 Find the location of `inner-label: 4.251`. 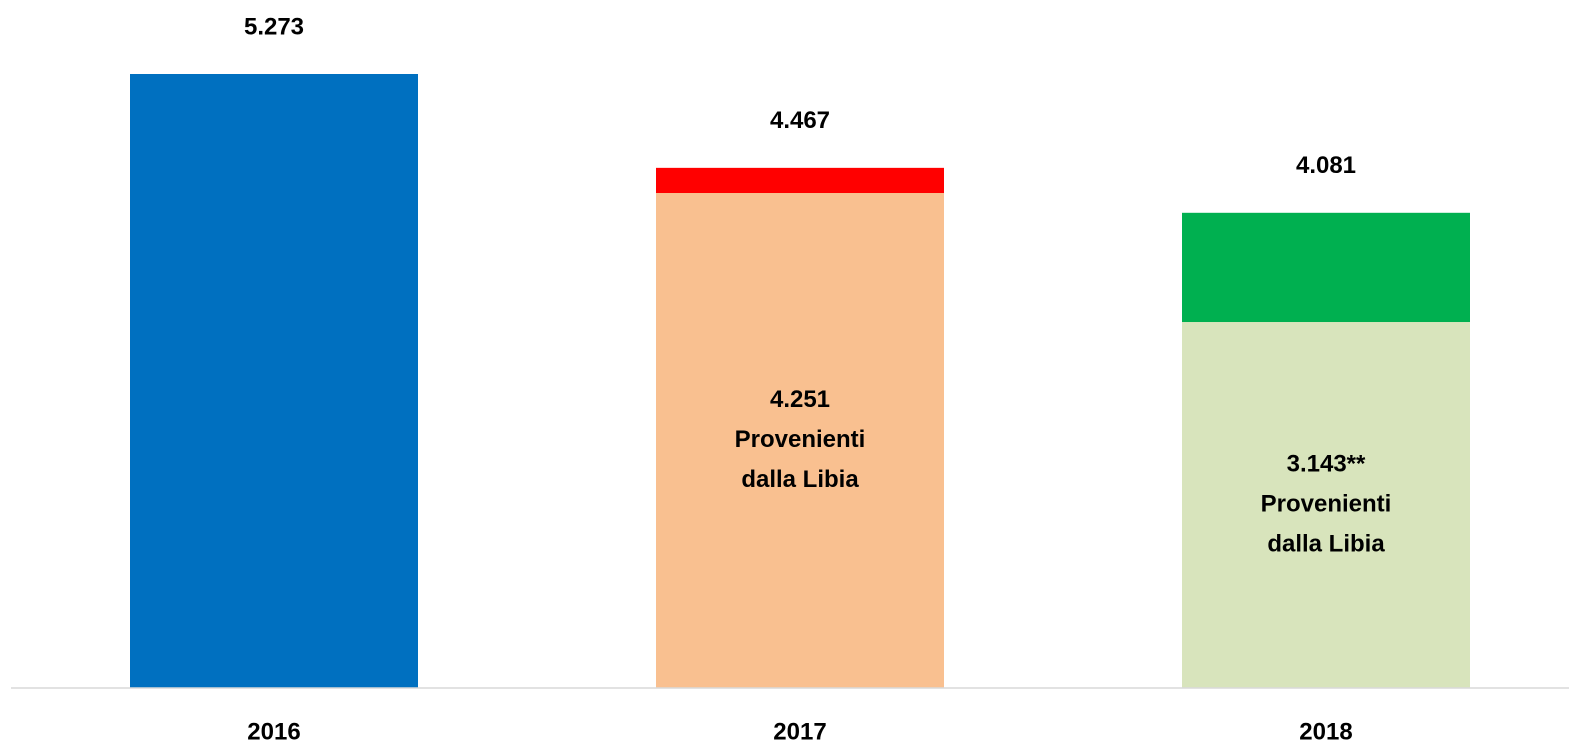

inner-label: 4.251 is located at coordinates (800, 399).